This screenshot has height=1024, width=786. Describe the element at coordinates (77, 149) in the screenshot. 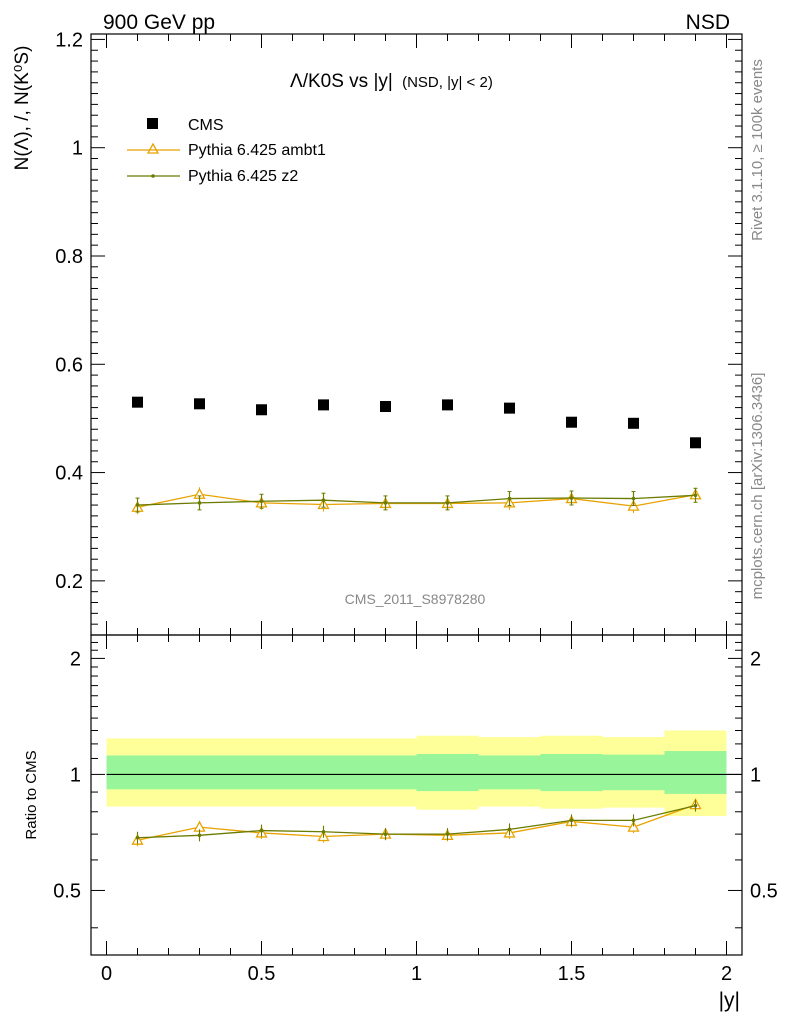

I see `main-ytick-label: 1` at that location.